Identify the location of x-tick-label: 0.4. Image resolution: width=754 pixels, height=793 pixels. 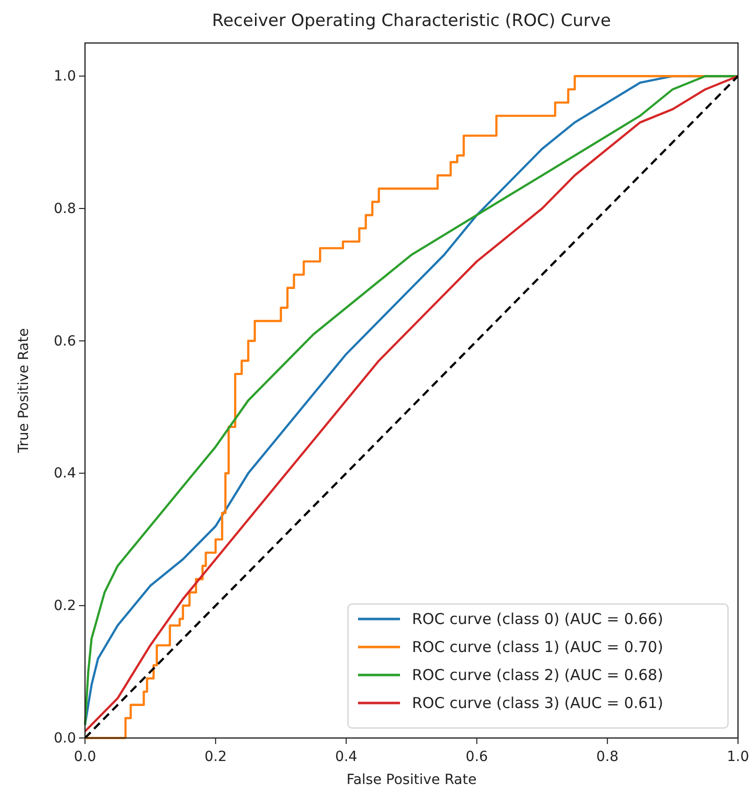
(346, 757).